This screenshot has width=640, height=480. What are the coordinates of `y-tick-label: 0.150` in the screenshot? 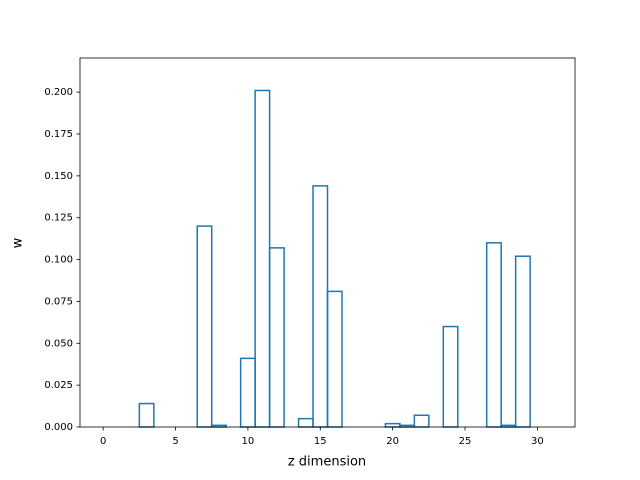 It's located at (58, 176).